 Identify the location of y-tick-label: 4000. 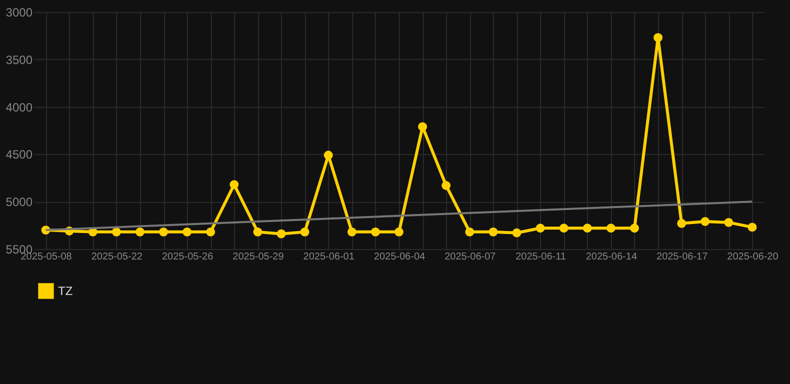
(19, 107).